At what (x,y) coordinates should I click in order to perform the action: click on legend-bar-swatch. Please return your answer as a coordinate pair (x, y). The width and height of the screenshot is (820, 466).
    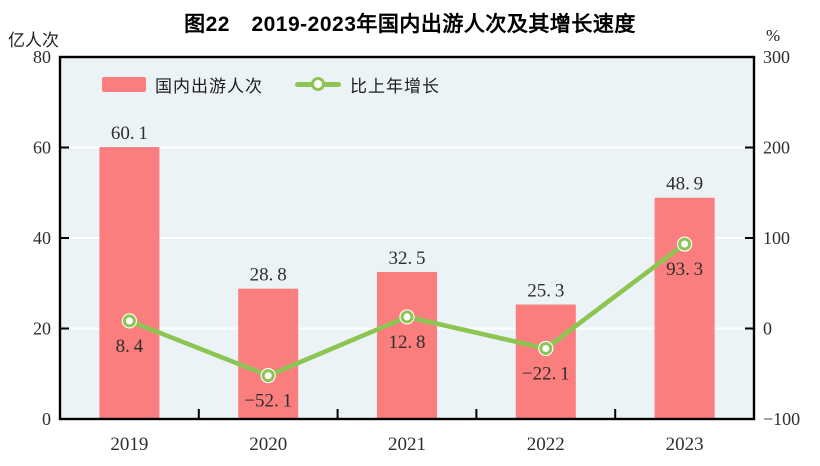
    Looking at the image, I should click on (124, 84).